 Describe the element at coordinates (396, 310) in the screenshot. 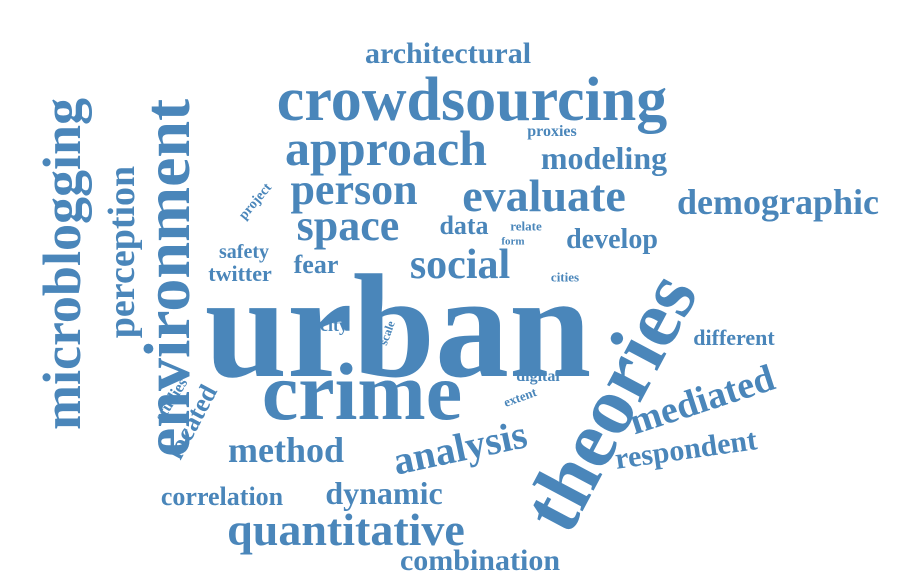

I see `word-one: one` at that location.